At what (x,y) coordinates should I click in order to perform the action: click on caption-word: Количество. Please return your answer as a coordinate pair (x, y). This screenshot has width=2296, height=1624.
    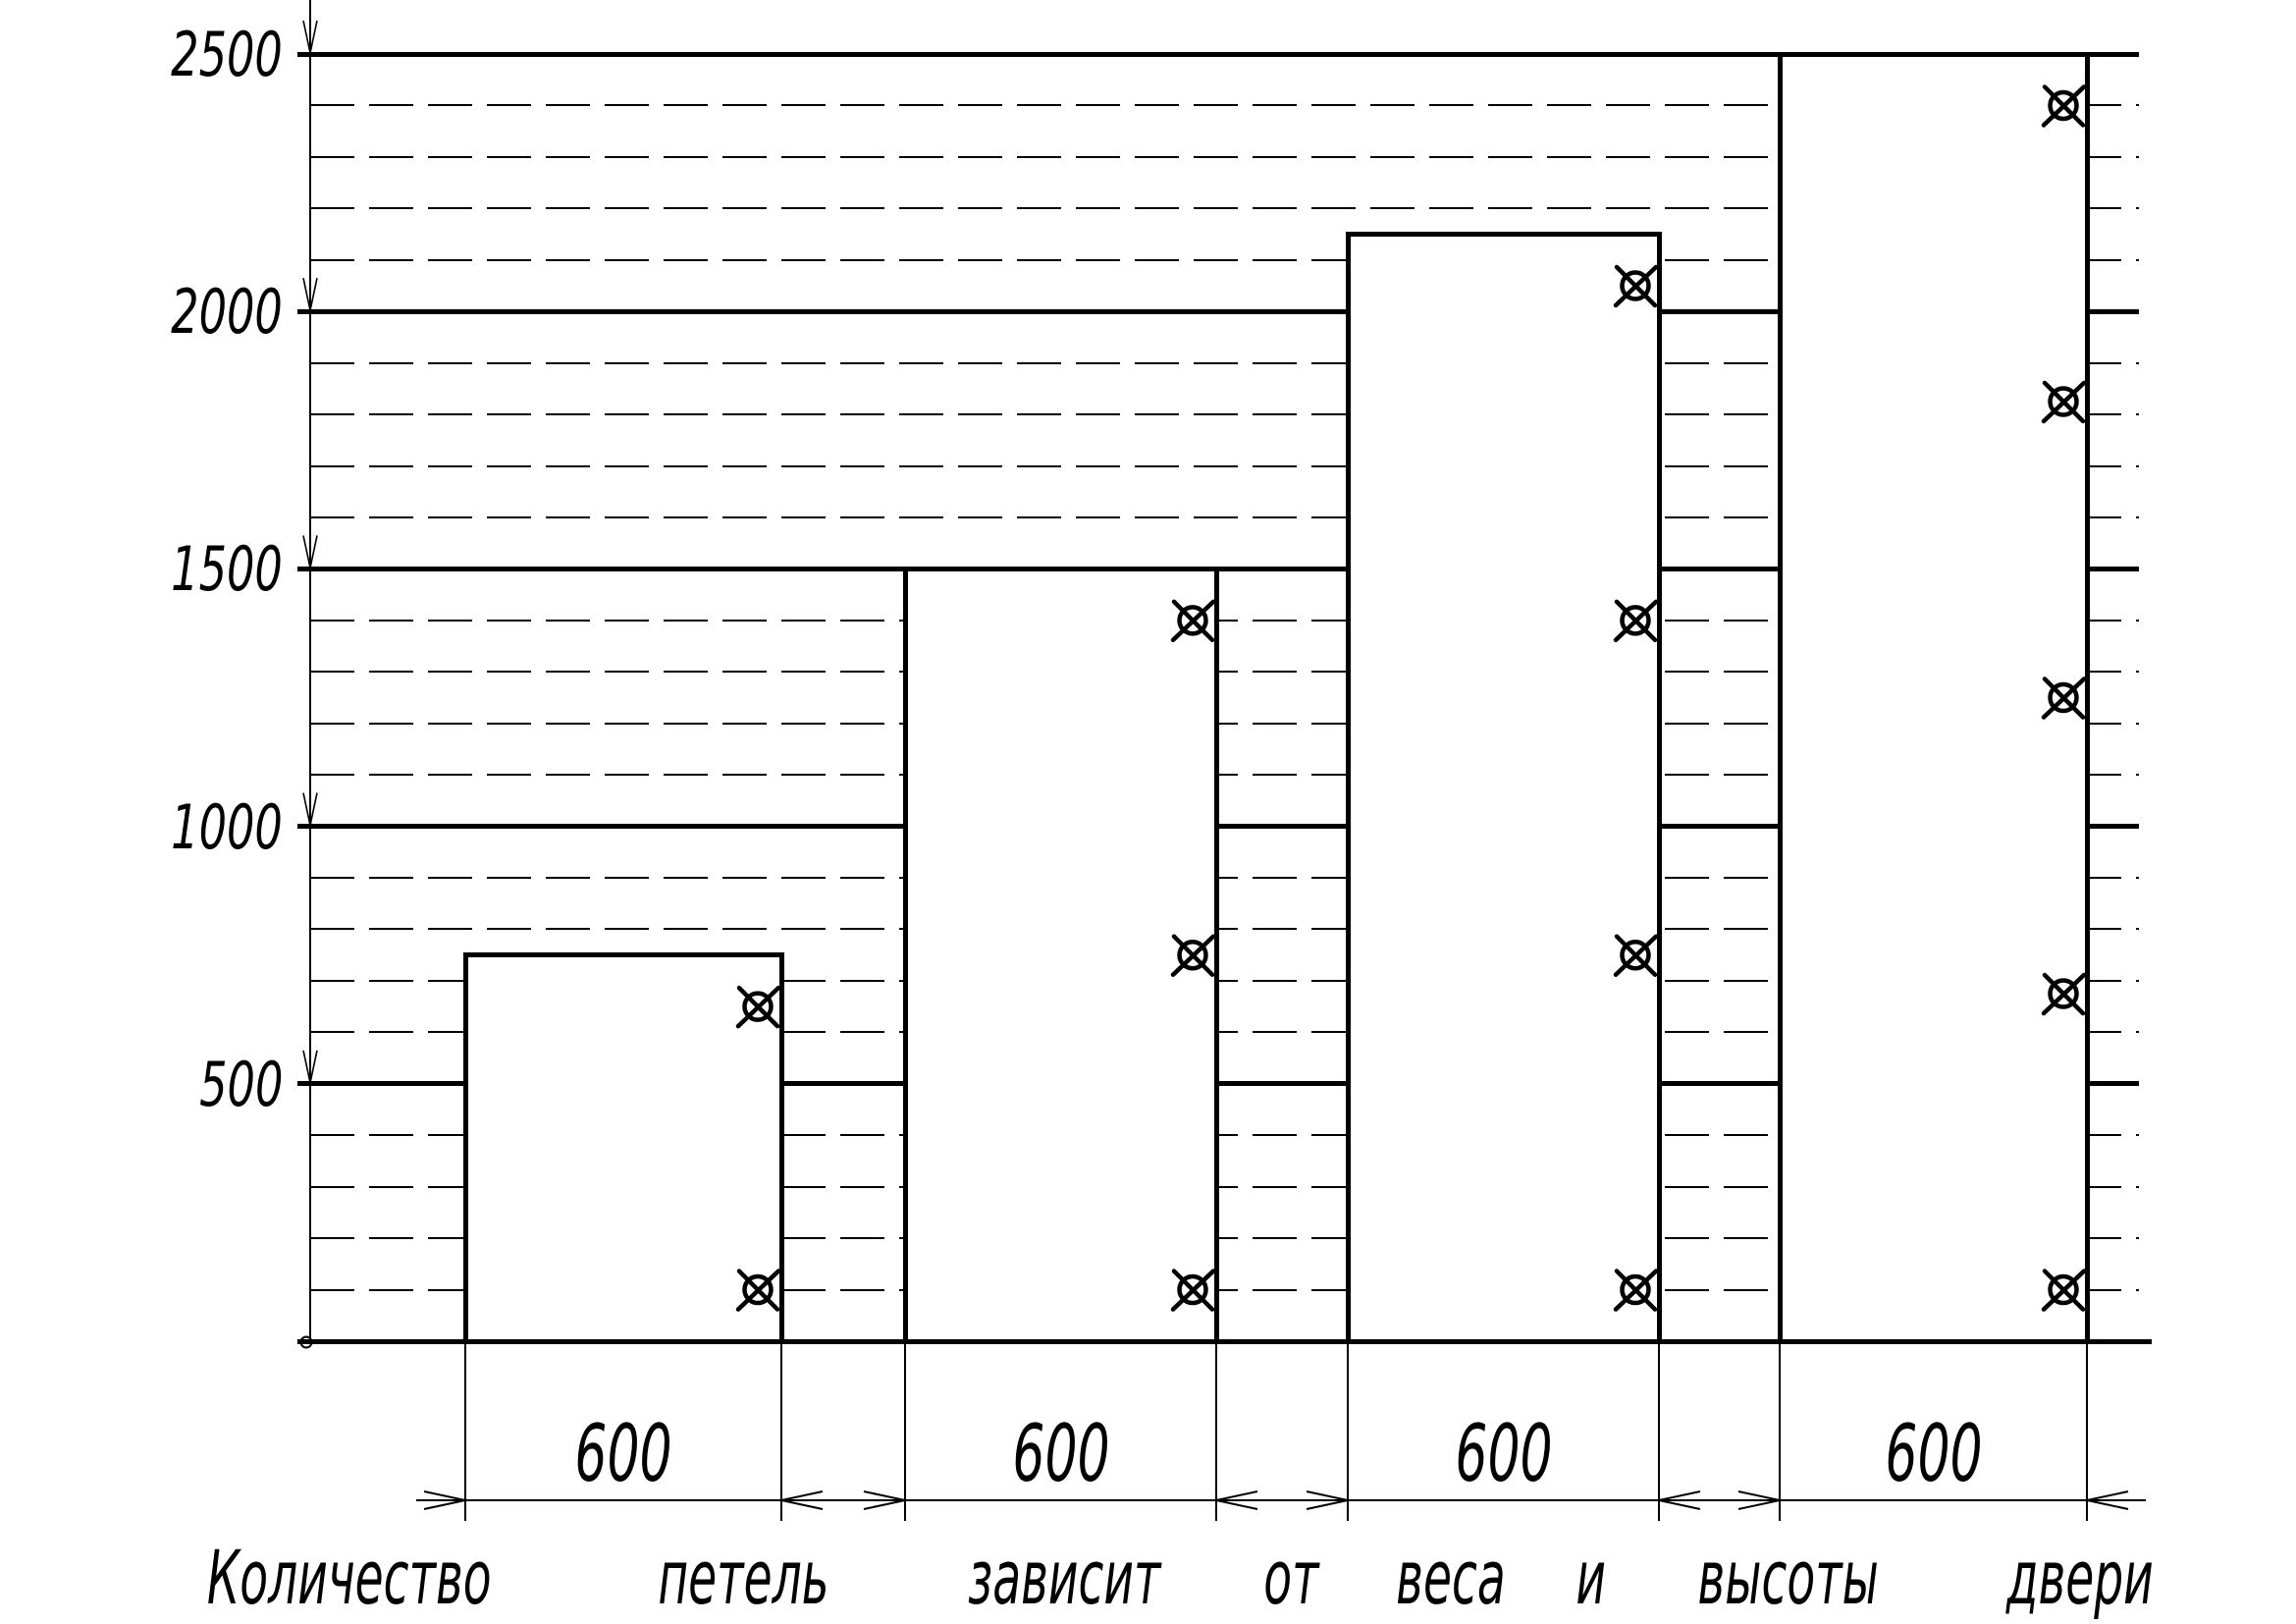
    Looking at the image, I should click on (349, 1577).